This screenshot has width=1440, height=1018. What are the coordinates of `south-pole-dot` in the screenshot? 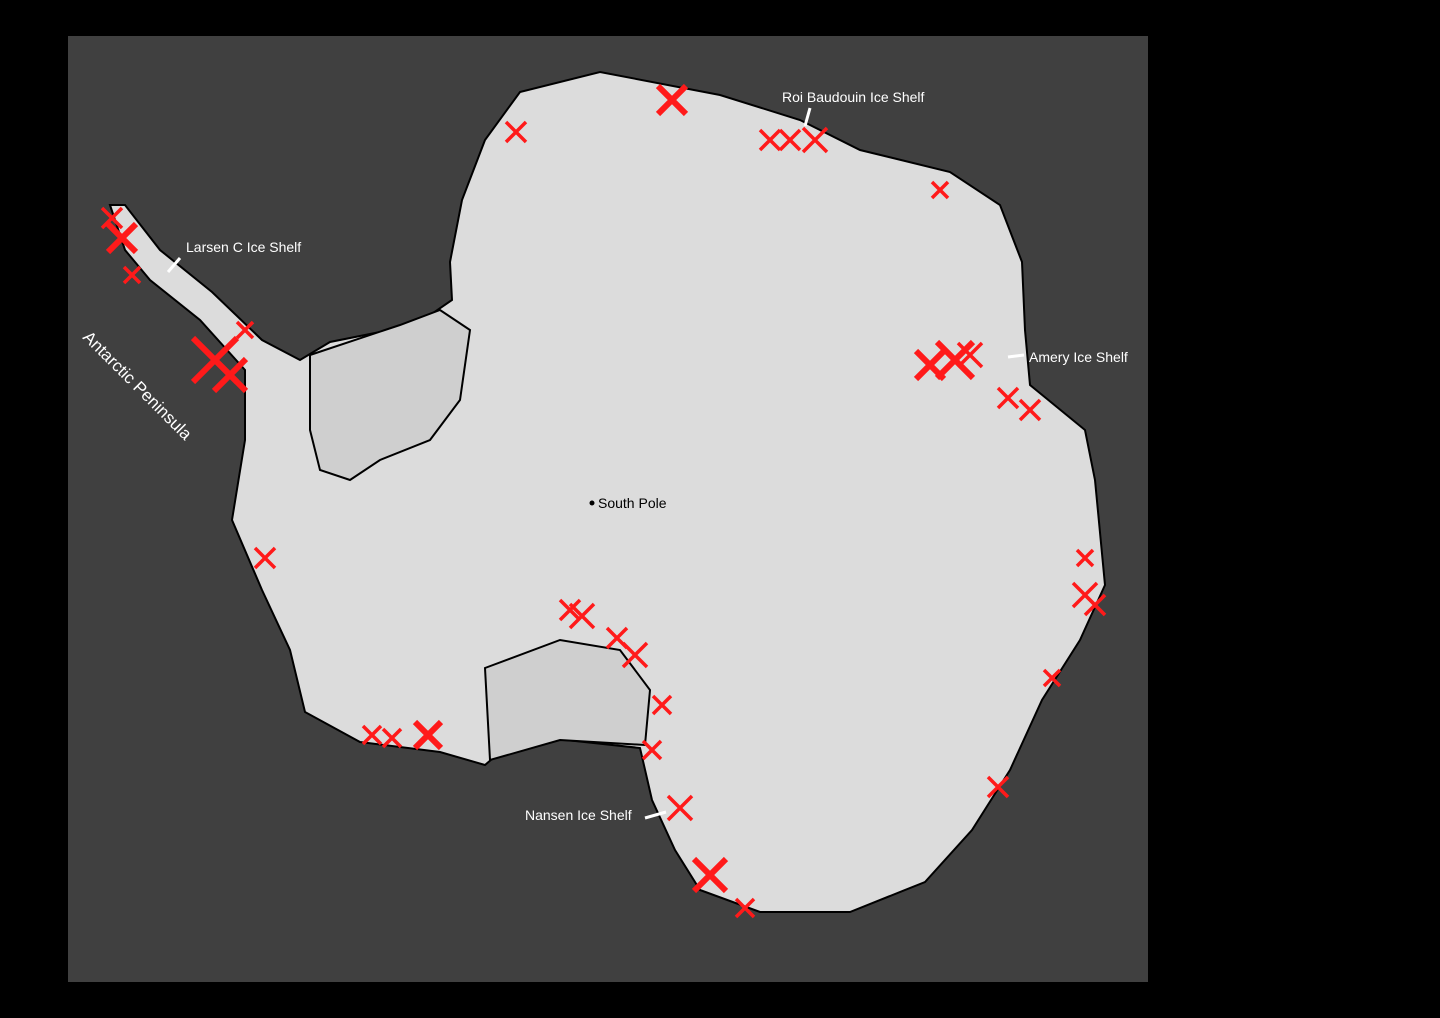 It's located at (592, 503).